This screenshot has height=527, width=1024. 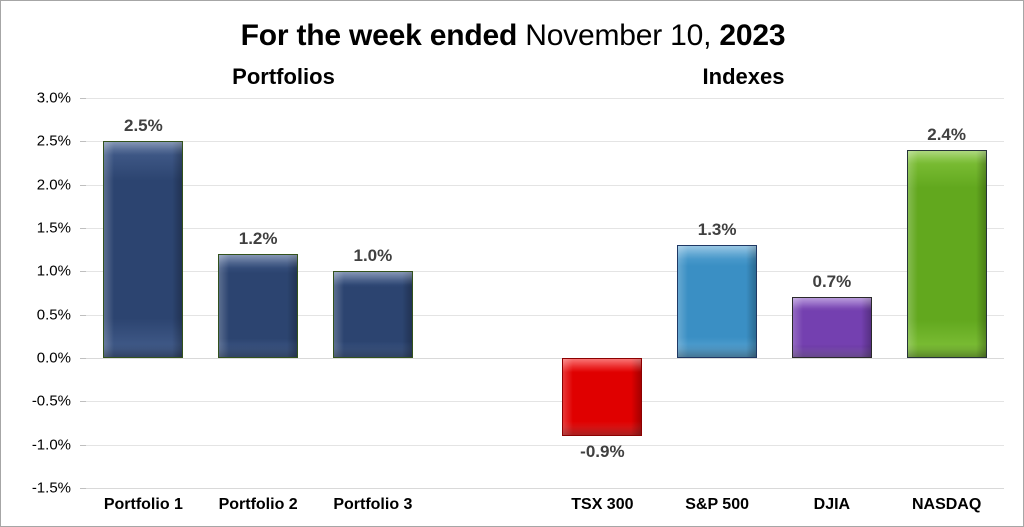 What do you see at coordinates (717, 504) in the screenshot?
I see `x-axis-label: S&P 500` at bounding box center [717, 504].